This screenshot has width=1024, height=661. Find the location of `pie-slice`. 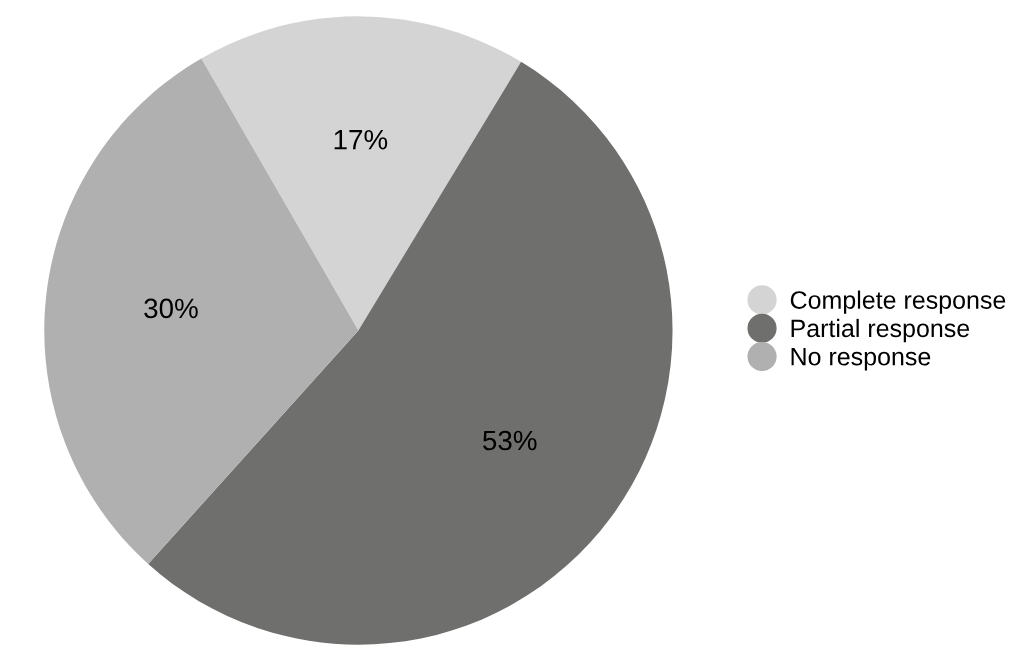

pie-slice is located at coordinates (361, 173).